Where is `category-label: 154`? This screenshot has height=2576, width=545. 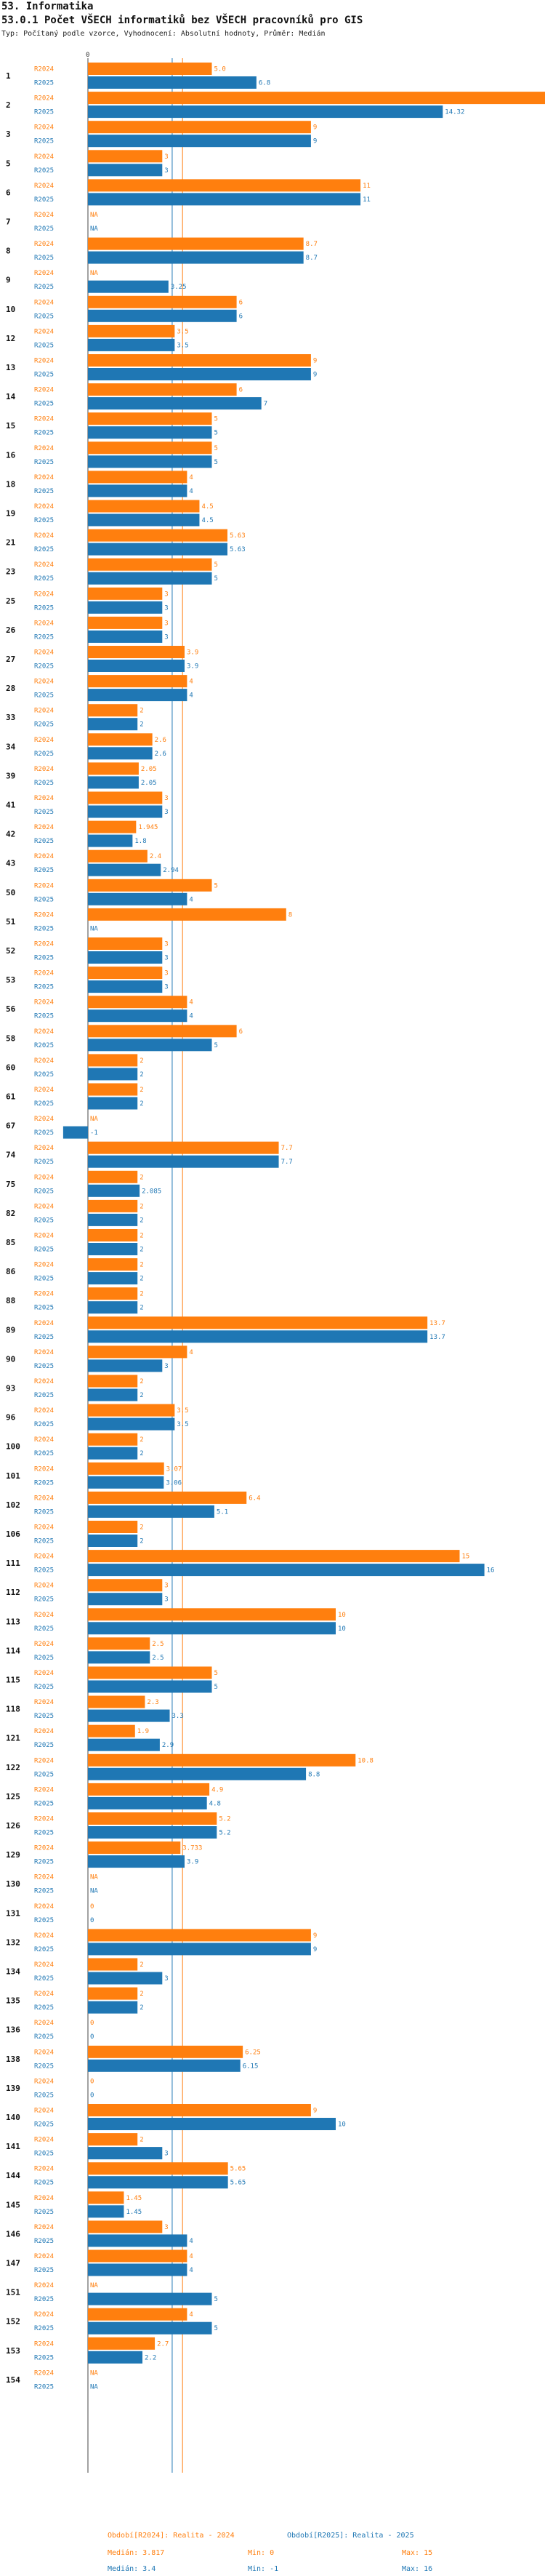
category-label: 154 is located at coordinates (13, 2380).